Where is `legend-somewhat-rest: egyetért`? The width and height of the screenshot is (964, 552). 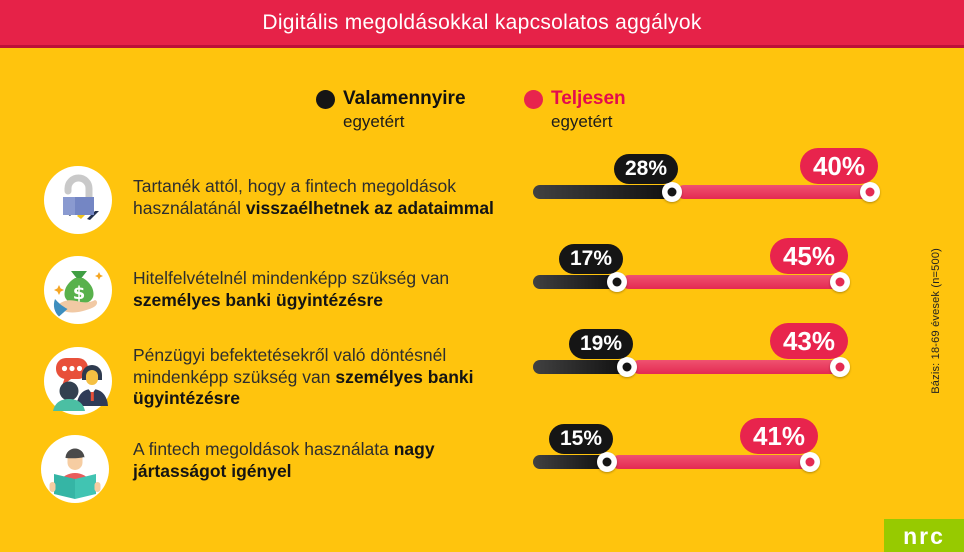
legend-somewhat-rest: egyetért is located at coordinates (374, 121).